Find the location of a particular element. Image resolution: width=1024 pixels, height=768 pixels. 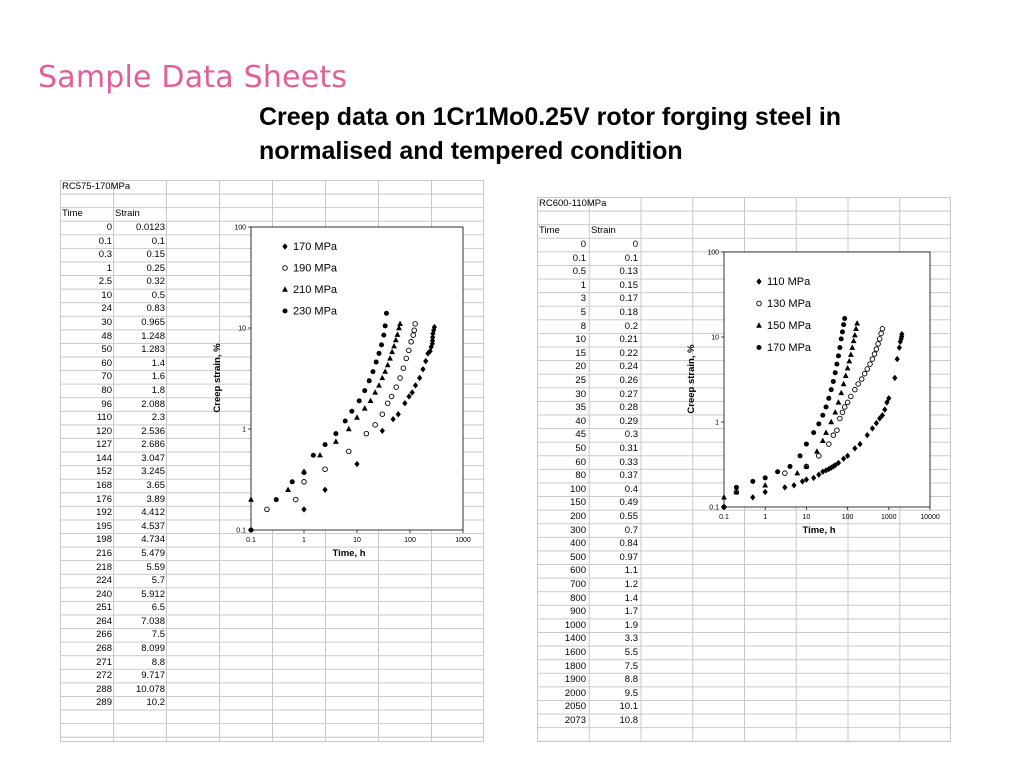

time-cell: 24 is located at coordinates (106, 309).